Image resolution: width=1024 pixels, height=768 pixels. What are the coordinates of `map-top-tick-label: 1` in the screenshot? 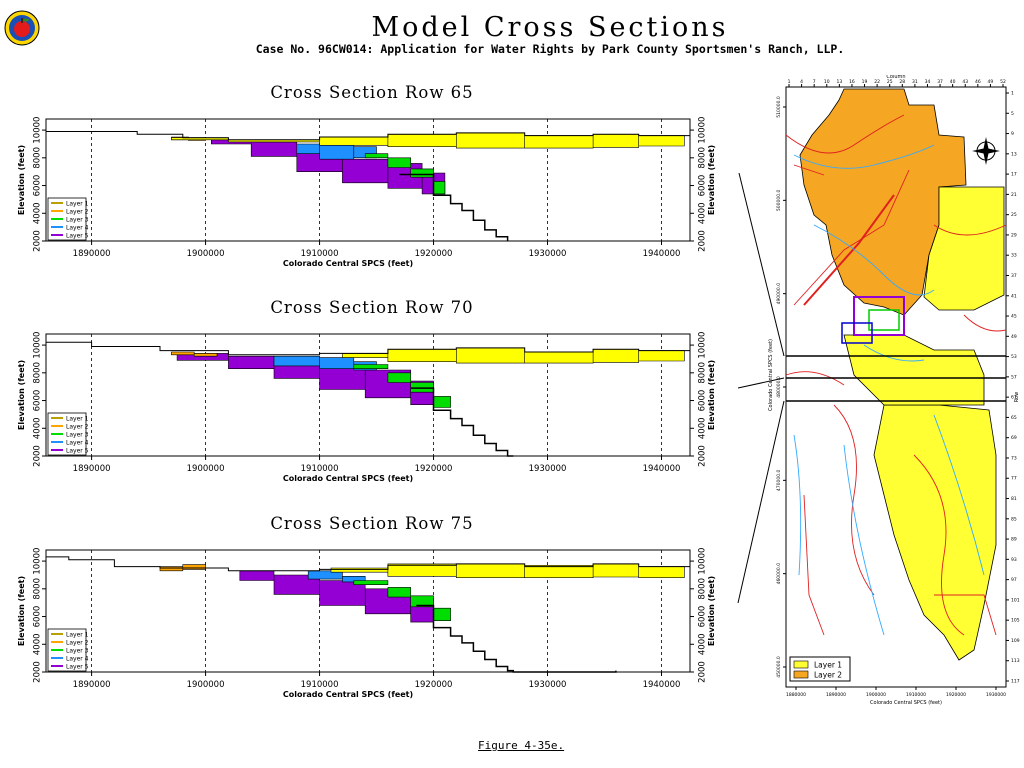 It's located at (789, 82).